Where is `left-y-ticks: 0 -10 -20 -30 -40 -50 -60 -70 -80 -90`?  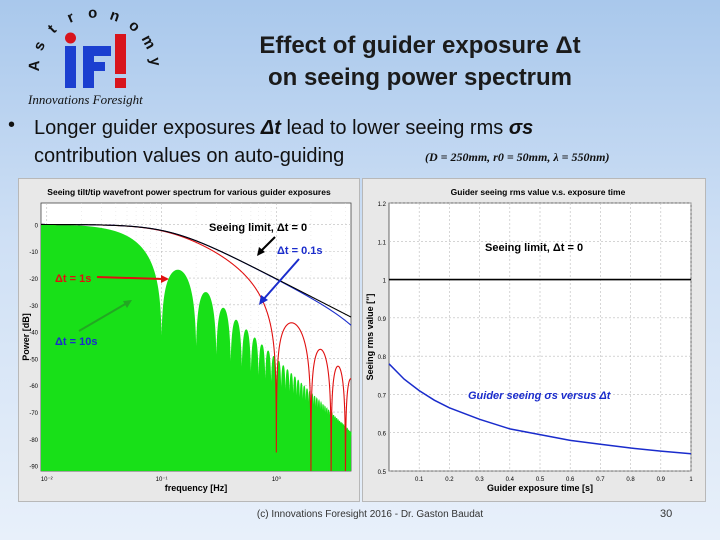 left-y-ticks: 0 -10 -20 -30 -40 -50 -60 -70 -80 -90 is located at coordinates (33, 346).